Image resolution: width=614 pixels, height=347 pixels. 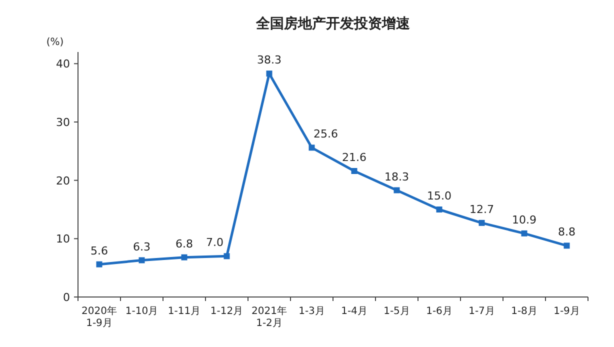 I want to click on y-tick-label: 20, so click(x=63, y=181).